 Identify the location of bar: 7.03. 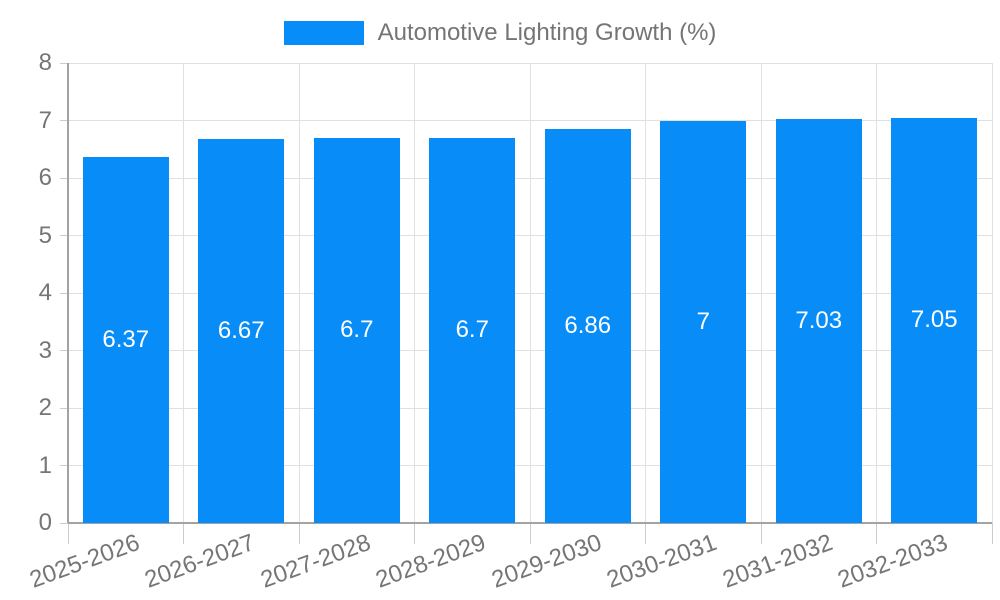
(818, 320).